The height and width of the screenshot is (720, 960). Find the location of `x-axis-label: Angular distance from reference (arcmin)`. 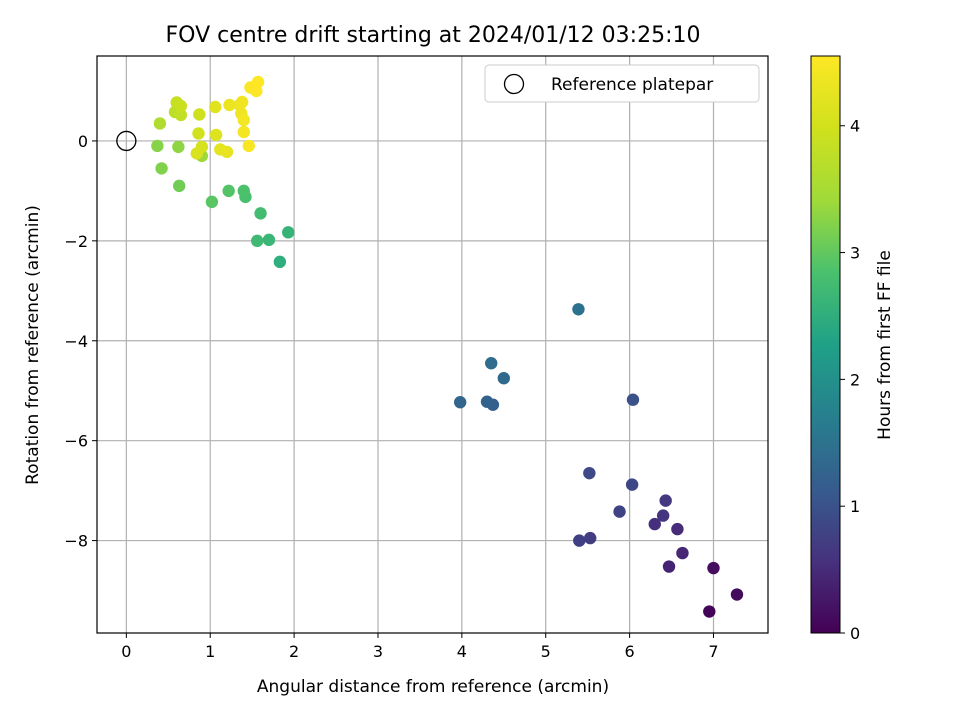

x-axis-label: Angular distance from reference (arcmin) is located at coordinates (433, 687).